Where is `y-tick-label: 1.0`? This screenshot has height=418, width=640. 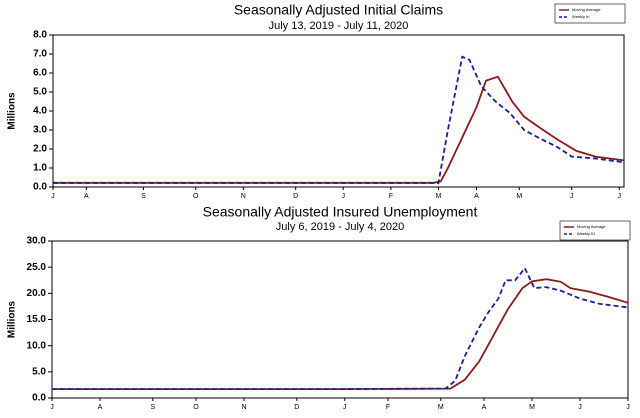 y-tick-label: 1.0 is located at coordinates (40, 168).